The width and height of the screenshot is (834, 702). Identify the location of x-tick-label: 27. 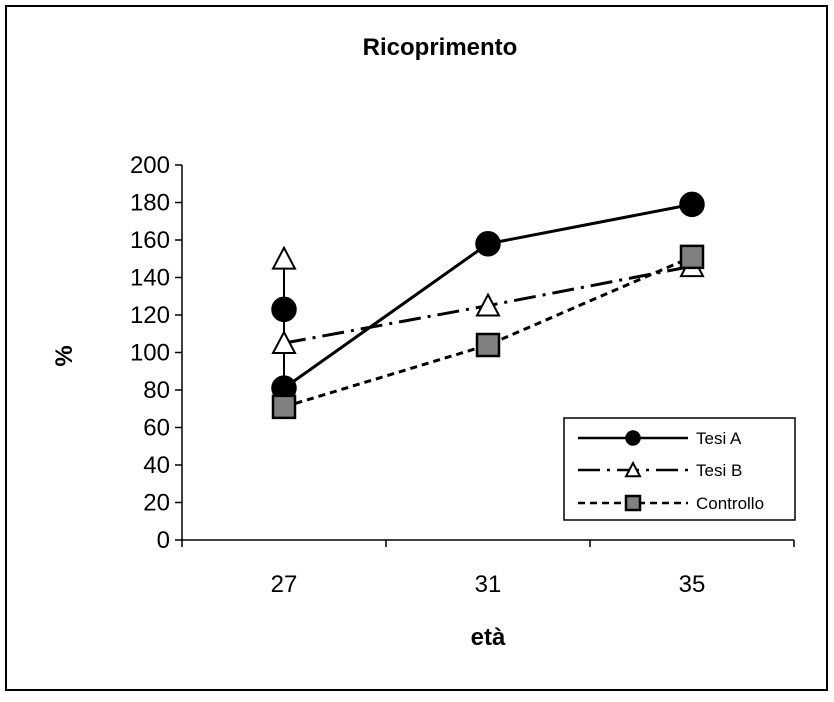
(284, 584).